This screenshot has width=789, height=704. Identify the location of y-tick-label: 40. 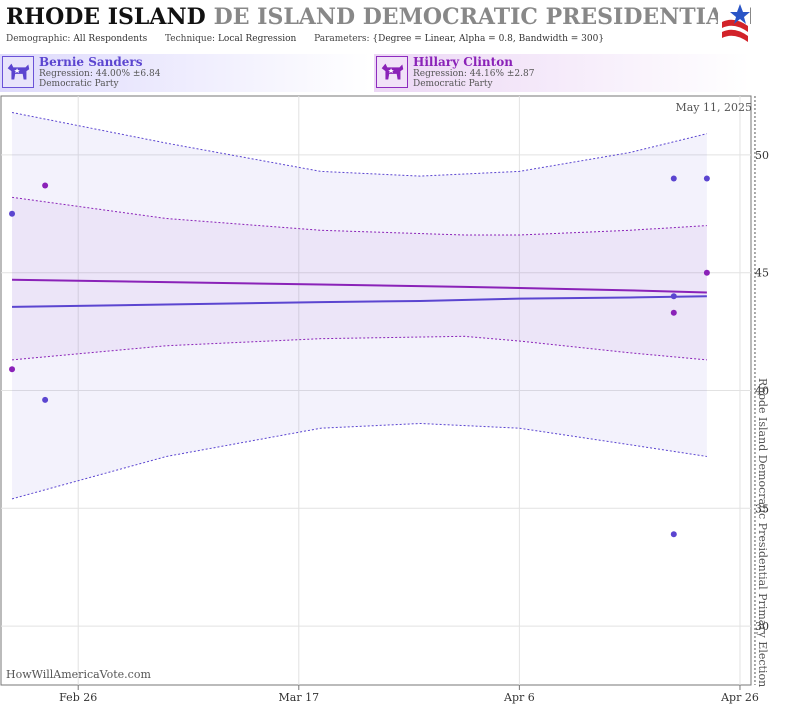
(762, 391).